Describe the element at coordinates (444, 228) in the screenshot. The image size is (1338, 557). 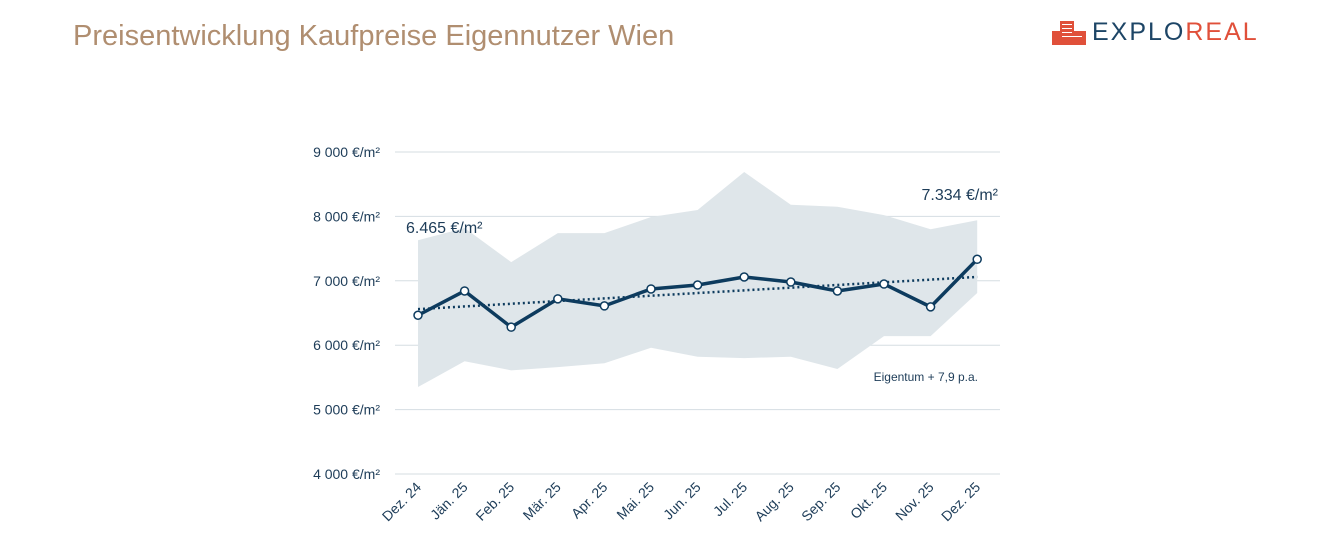
I see `start-value-label: 6.465 €/m²` at that location.